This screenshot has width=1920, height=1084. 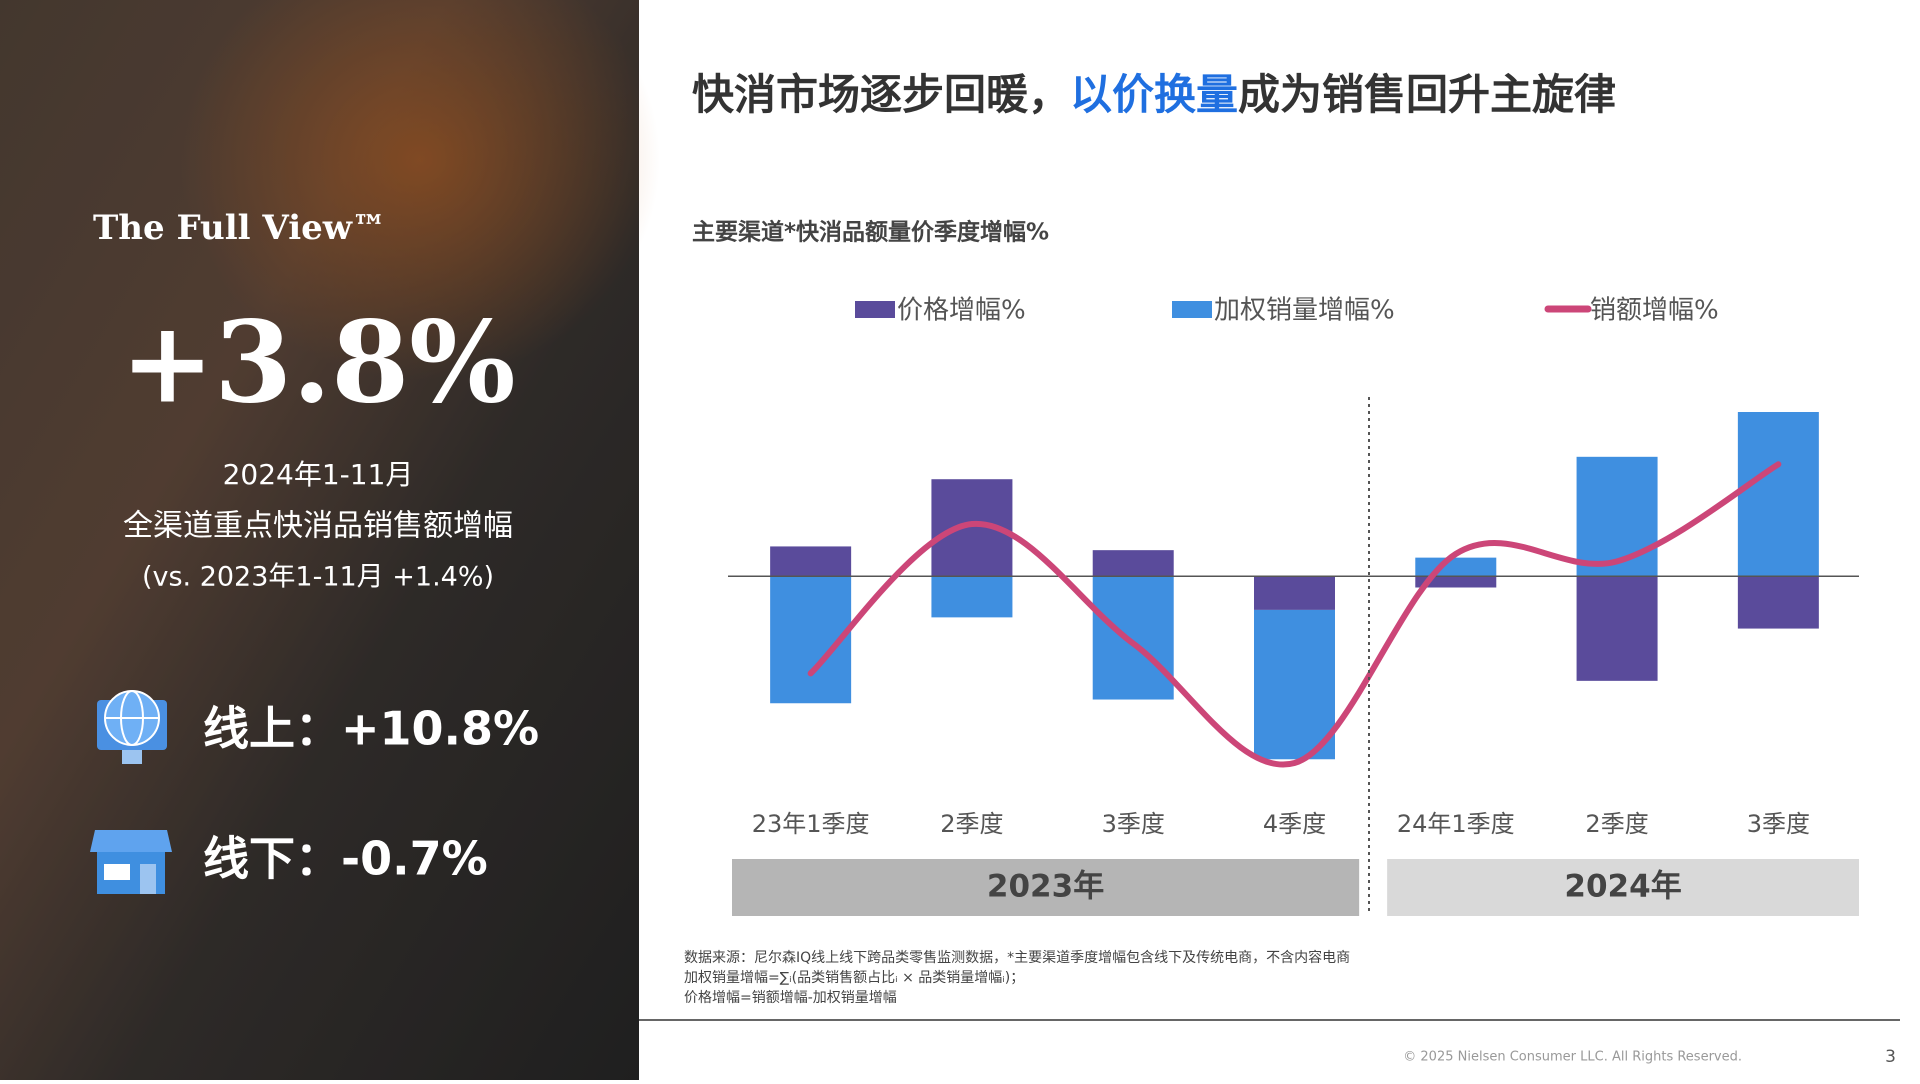 What do you see at coordinates (371, 729) in the screenshot?
I see `online-growth: 线上：+10.8%` at bounding box center [371, 729].